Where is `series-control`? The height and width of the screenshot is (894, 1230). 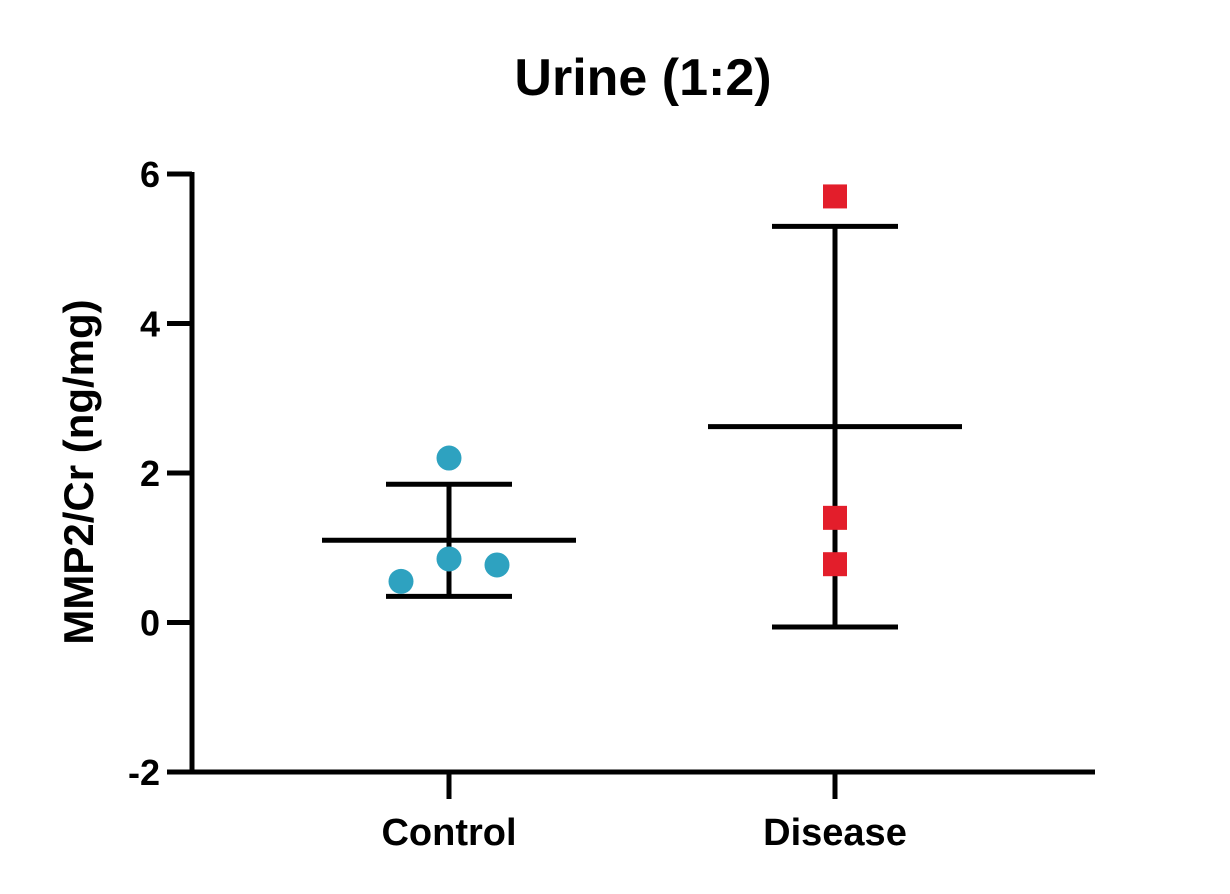
series-control is located at coordinates (449, 522).